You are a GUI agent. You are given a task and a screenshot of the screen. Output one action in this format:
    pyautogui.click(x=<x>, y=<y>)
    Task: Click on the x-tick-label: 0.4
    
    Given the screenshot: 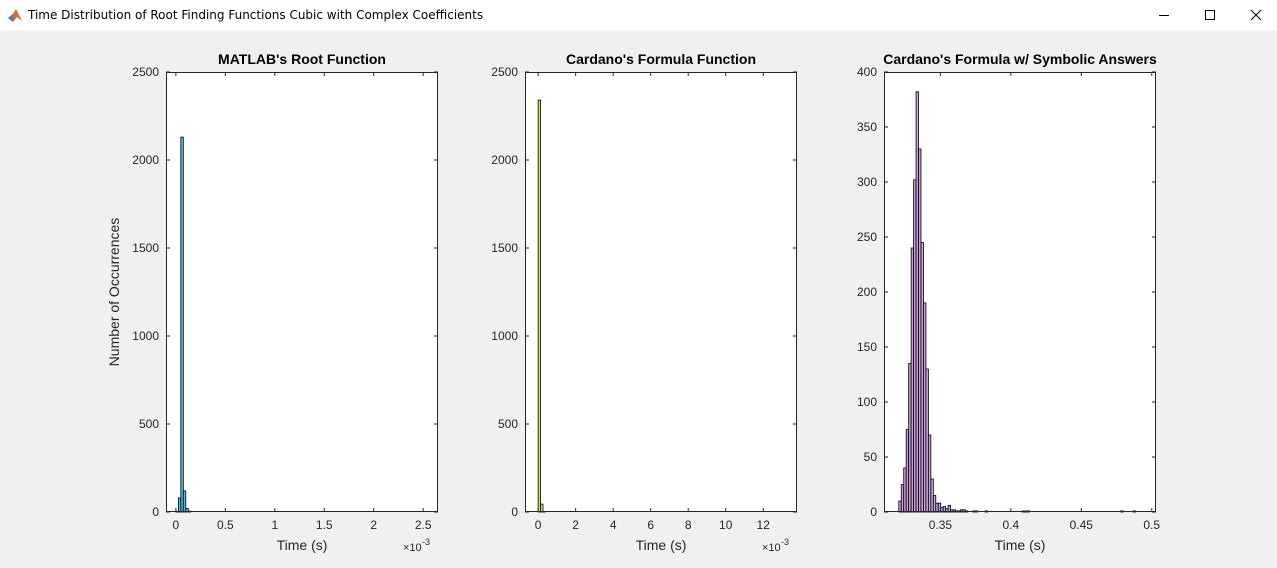 What is the action you would take?
    pyautogui.click(x=1010, y=525)
    